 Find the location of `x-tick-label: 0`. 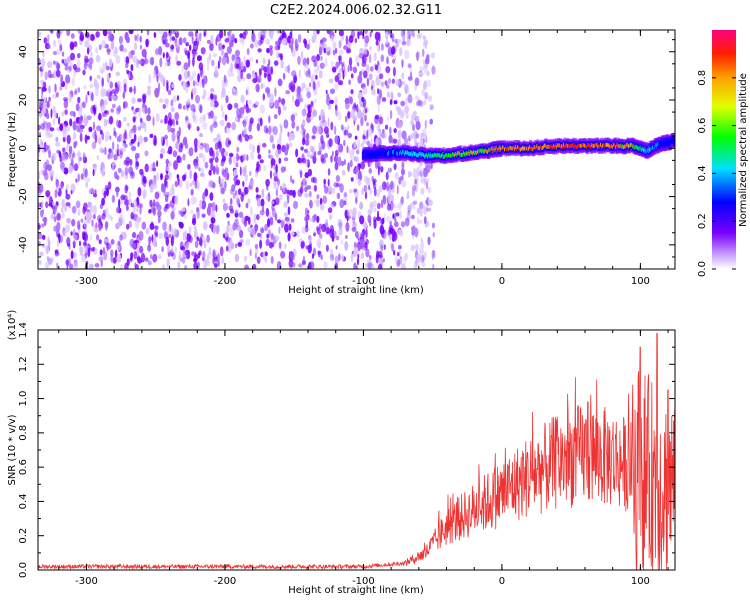

x-tick-label: 0 is located at coordinates (502, 281).